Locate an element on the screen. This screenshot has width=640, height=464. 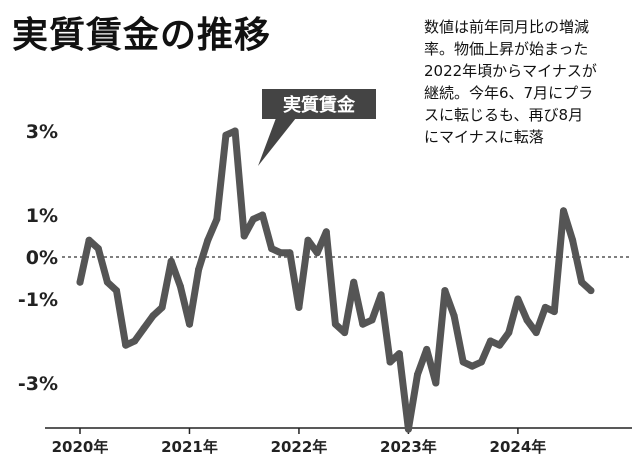
note-line: 2022年頃からマイナスが is located at coordinates (510, 71).